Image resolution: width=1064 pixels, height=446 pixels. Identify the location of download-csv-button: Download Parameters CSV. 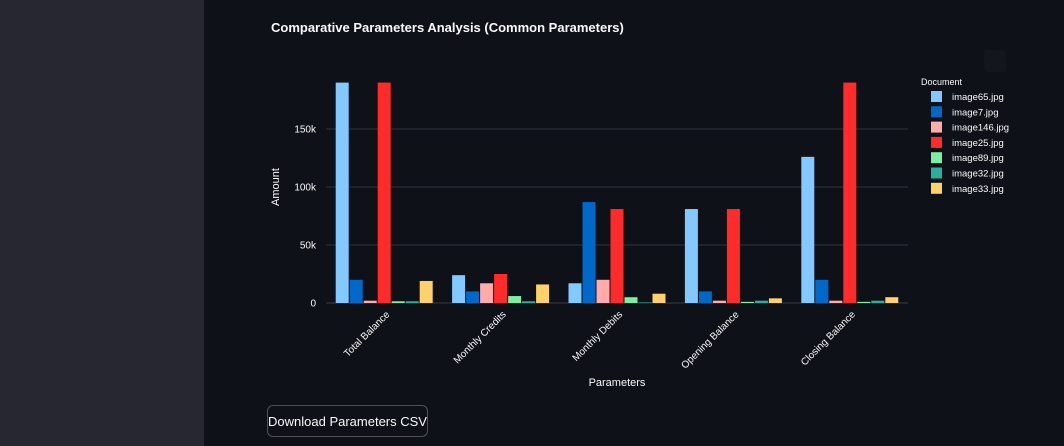
(347, 421).